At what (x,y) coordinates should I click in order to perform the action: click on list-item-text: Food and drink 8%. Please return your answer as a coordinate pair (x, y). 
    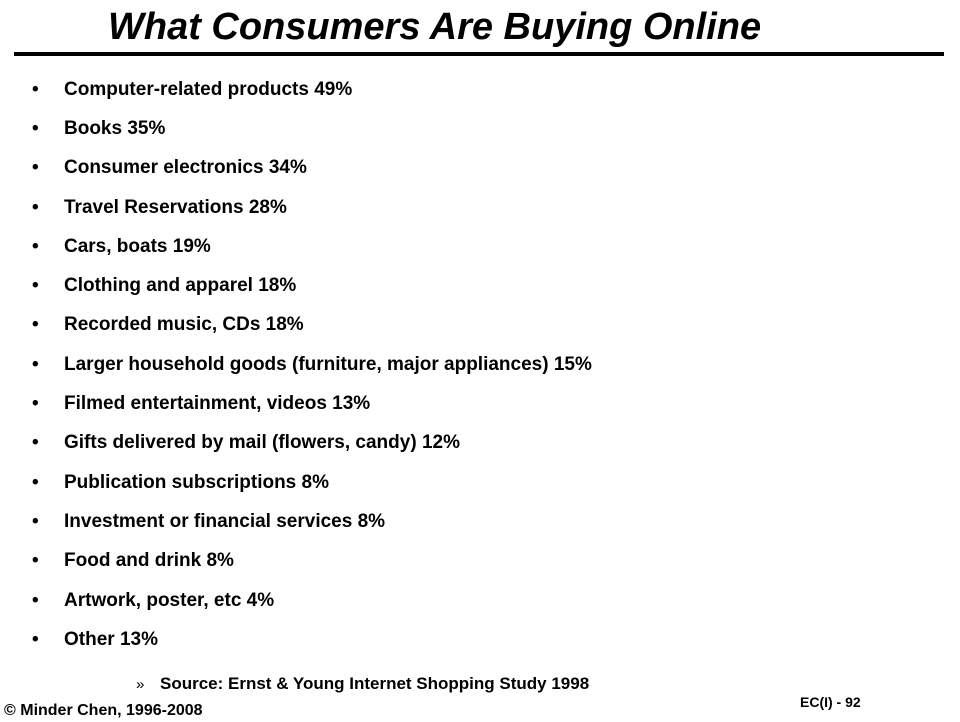
    Looking at the image, I should click on (149, 561).